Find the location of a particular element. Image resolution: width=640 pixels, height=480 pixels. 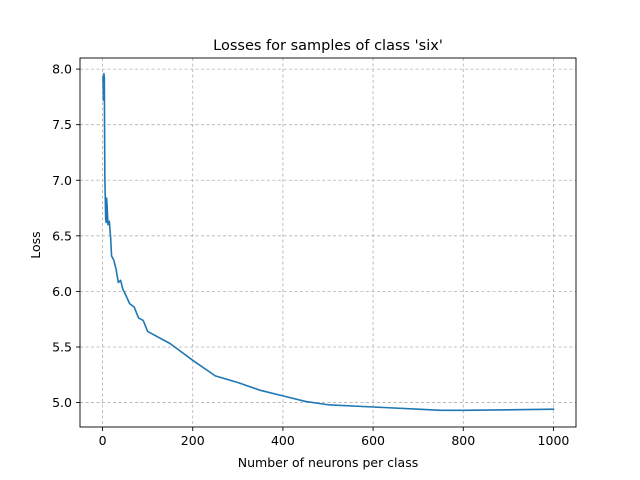

x-tick-label: 600 is located at coordinates (373, 440).